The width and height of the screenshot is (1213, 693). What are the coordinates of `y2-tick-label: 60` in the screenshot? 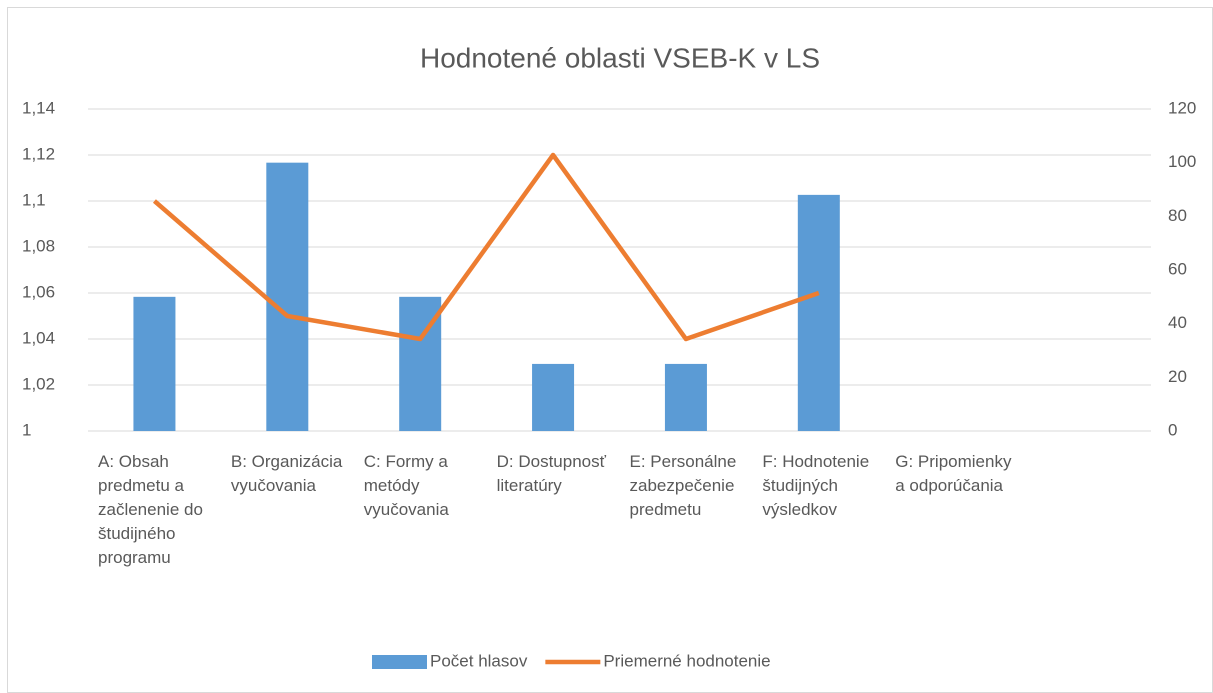 It's located at (1177, 268).